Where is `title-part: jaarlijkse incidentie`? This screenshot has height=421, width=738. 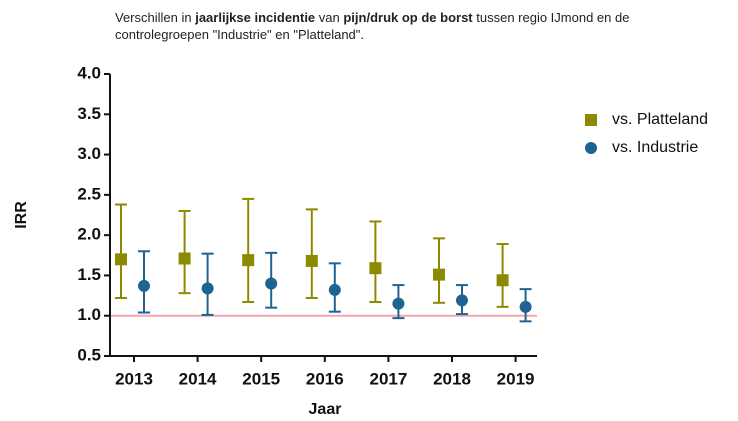 title-part: jaarlijkse incidentie is located at coordinates (255, 17).